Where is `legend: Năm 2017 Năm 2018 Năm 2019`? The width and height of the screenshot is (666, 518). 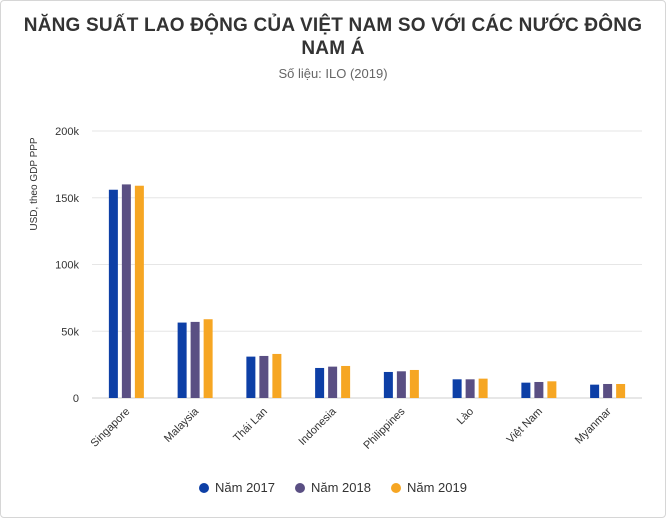
legend: Năm 2017 Năm 2018 Năm 2019 is located at coordinates (333, 487).